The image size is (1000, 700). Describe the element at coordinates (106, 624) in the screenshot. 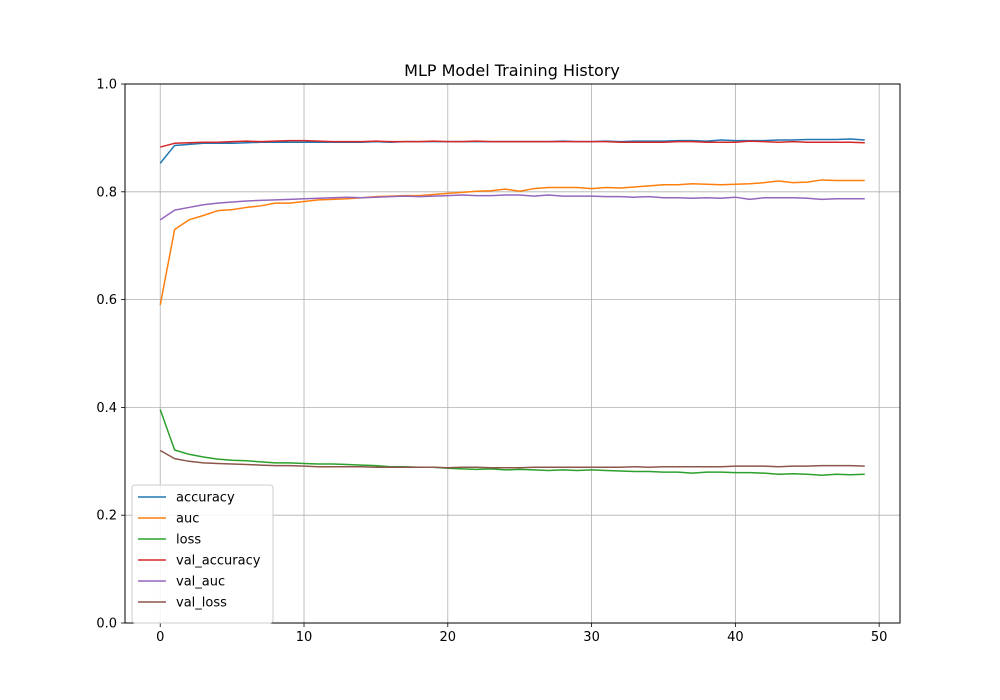

I see `y-tick-label: 0.0` at that location.